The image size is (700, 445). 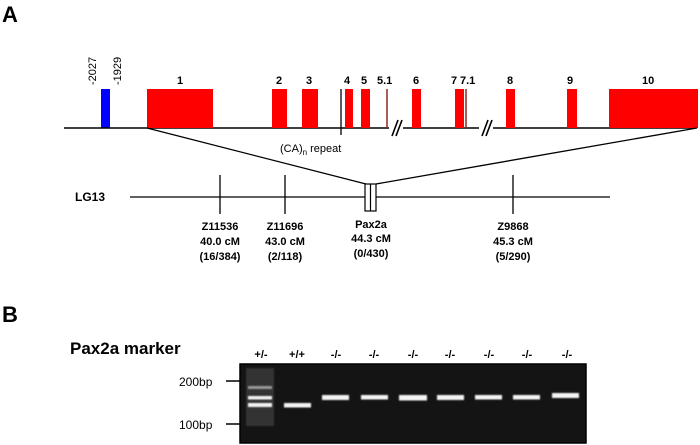 What do you see at coordinates (364, 81) in the screenshot?
I see `exon-label-5: 5` at bounding box center [364, 81].